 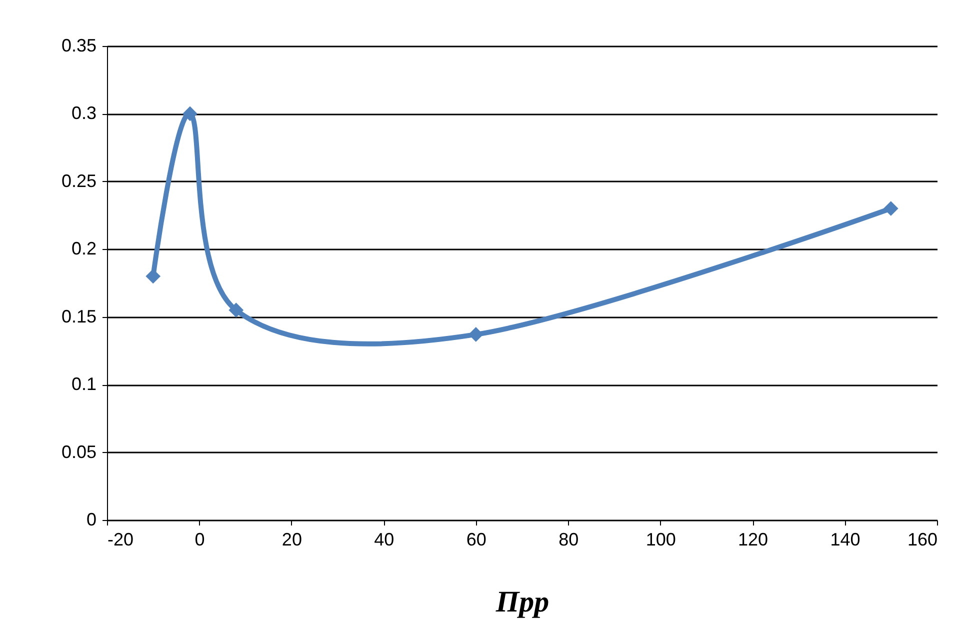 I want to click on x-axis-title: Прр, so click(x=522, y=602).